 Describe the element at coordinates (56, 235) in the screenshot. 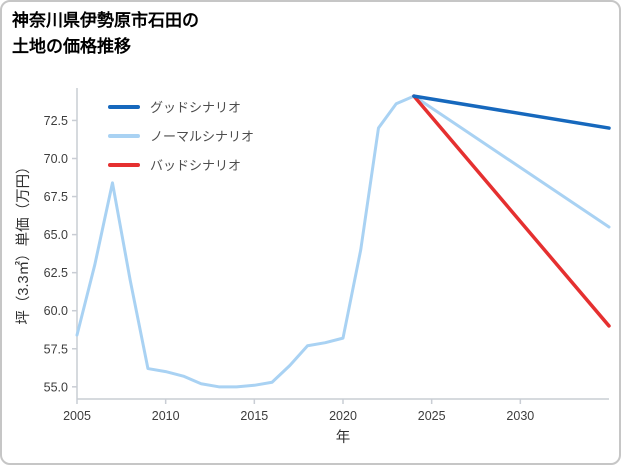

I see `svg-text: 65.0` at that location.